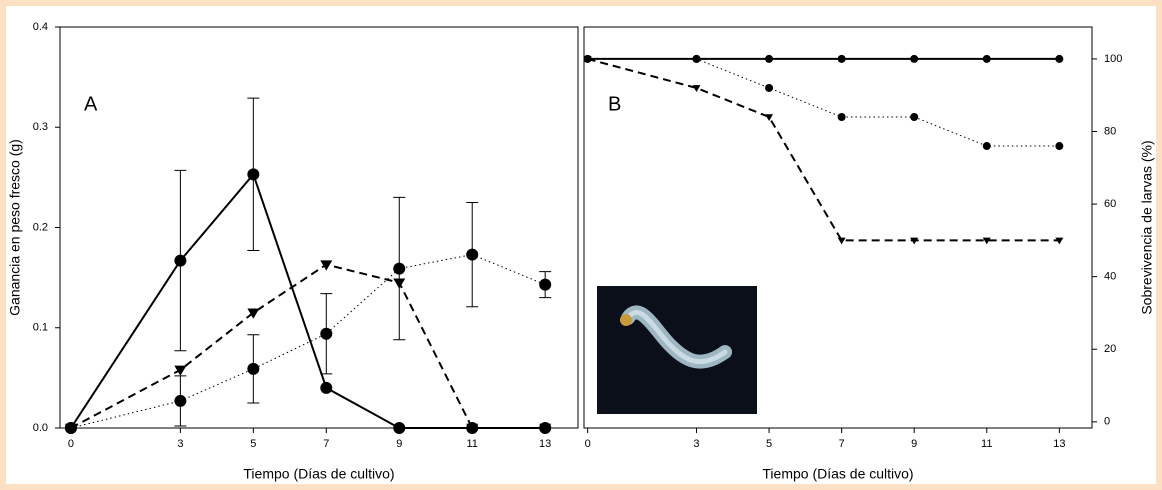  What do you see at coordinates (15, 227) in the screenshot?
I see `y-axis-label: Ganancia en peso fresco (g)` at bounding box center [15, 227].